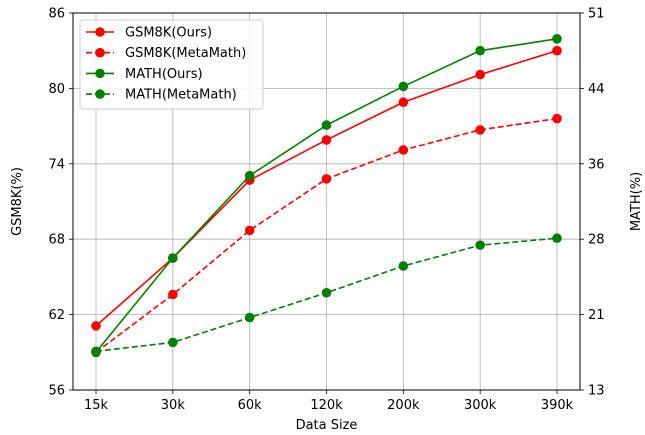 The width and height of the screenshot is (645, 435). Describe the element at coordinates (480, 405) in the screenshot. I see `x-tick-label: 300k` at that location.